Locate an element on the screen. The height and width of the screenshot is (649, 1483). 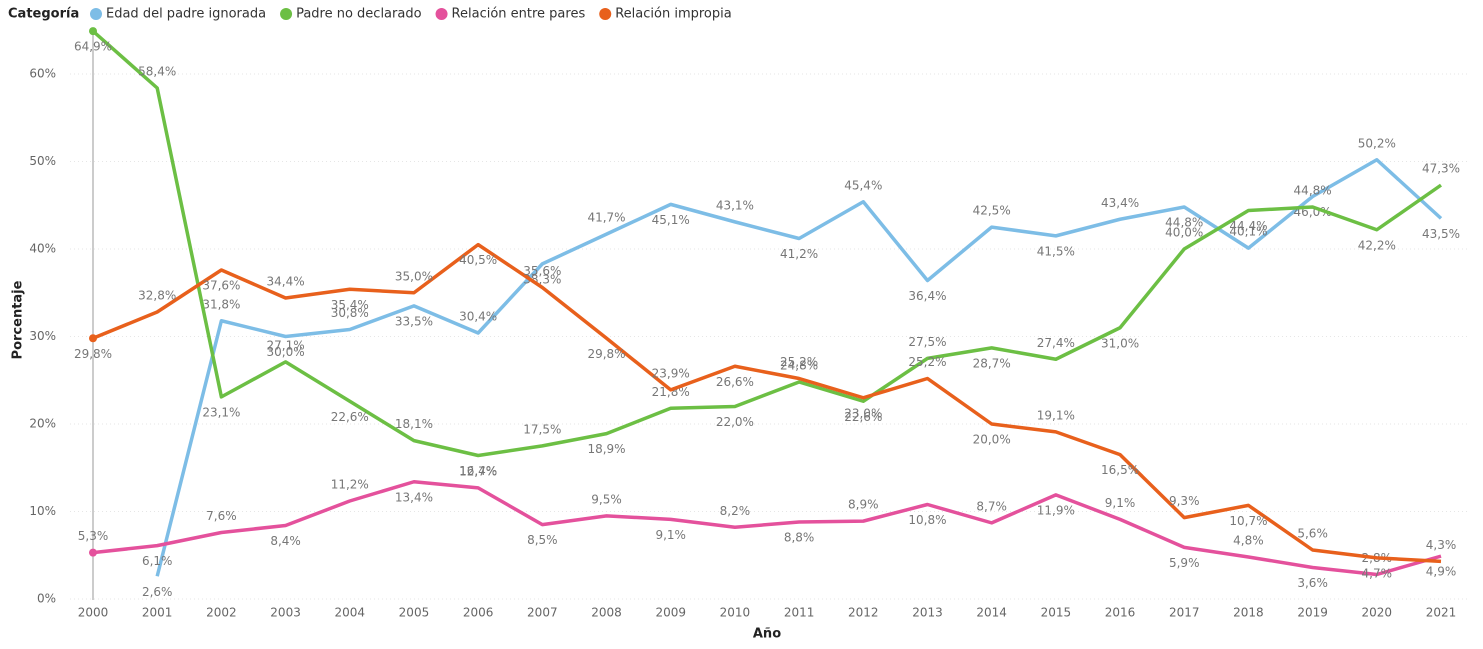
data-label: 27,1% is located at coordinates (286, 345).